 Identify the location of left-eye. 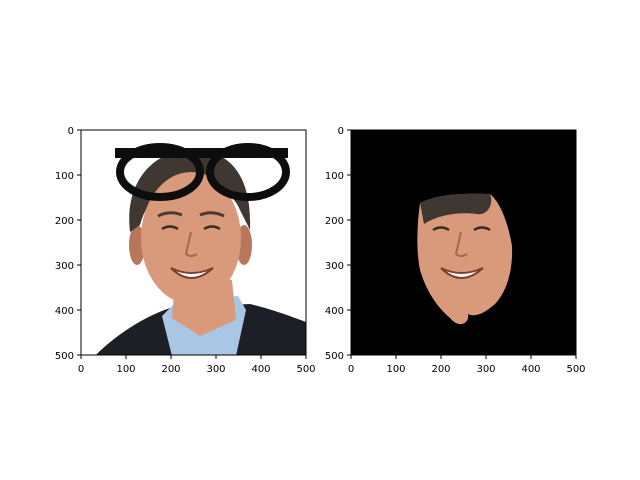
(170, 228).